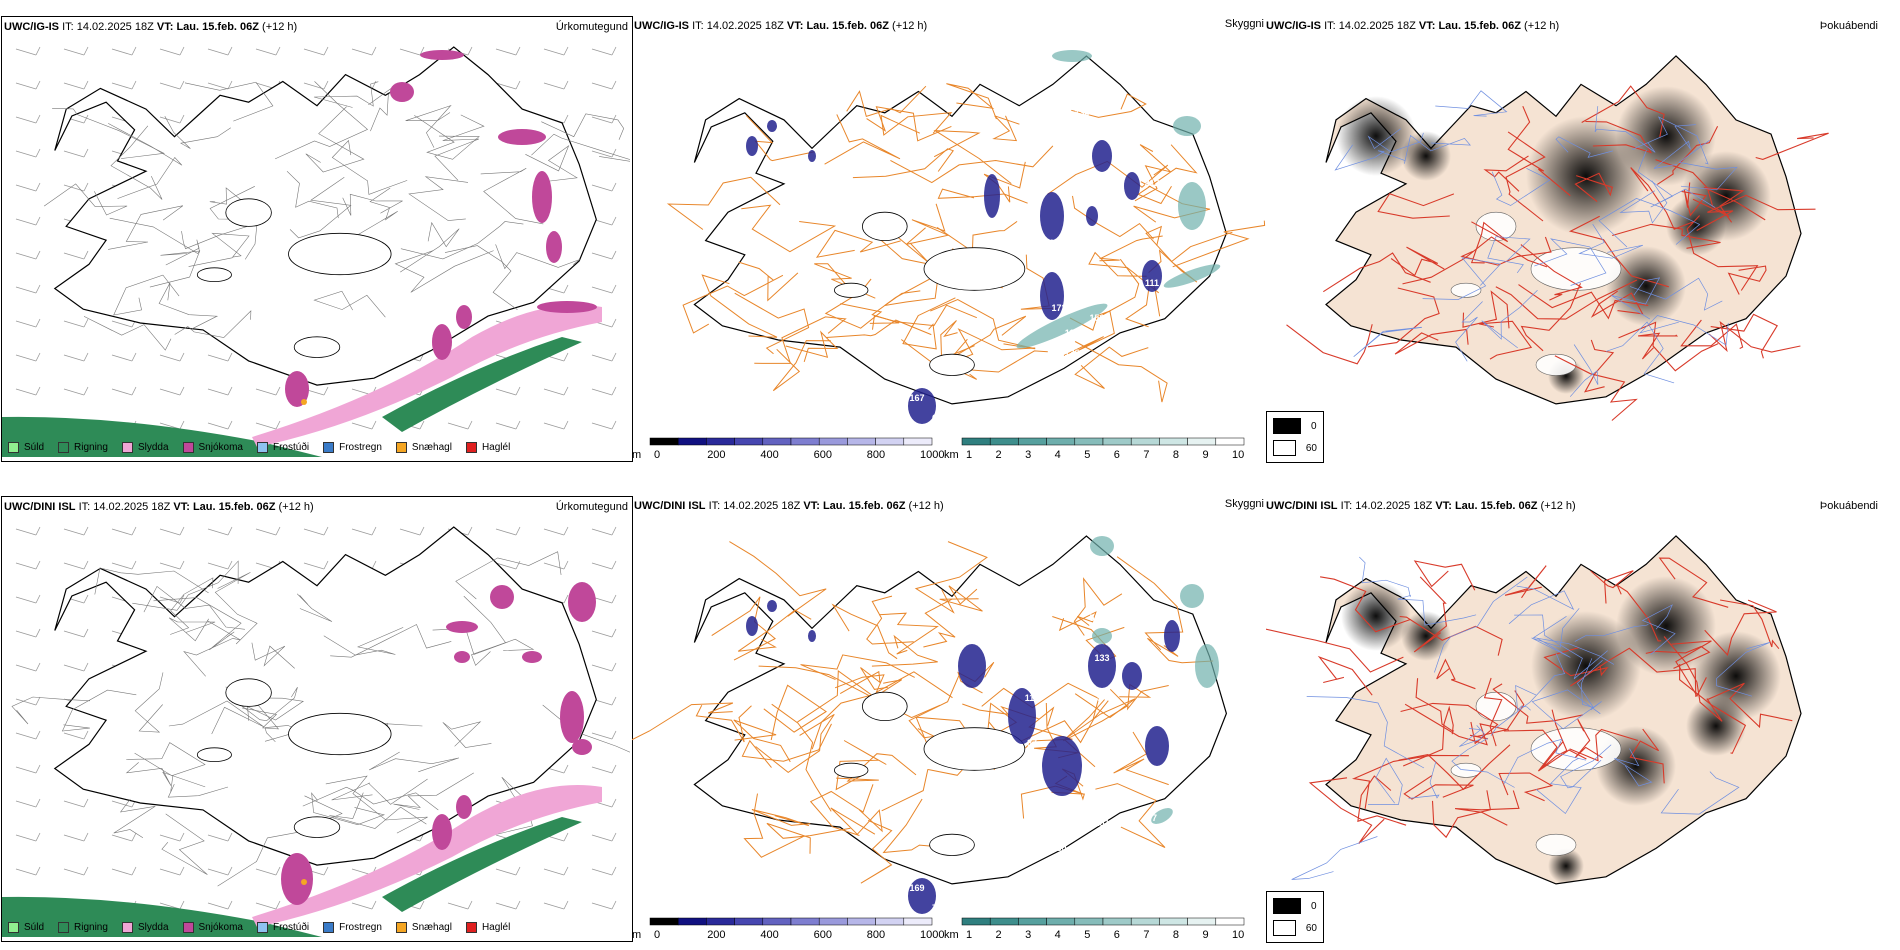 This screenshot has height=950, width=1900. Describe the element at coordinates (1302, 506) in the screenshot. I see `model-name: UWC/DINI ISL` at that location.